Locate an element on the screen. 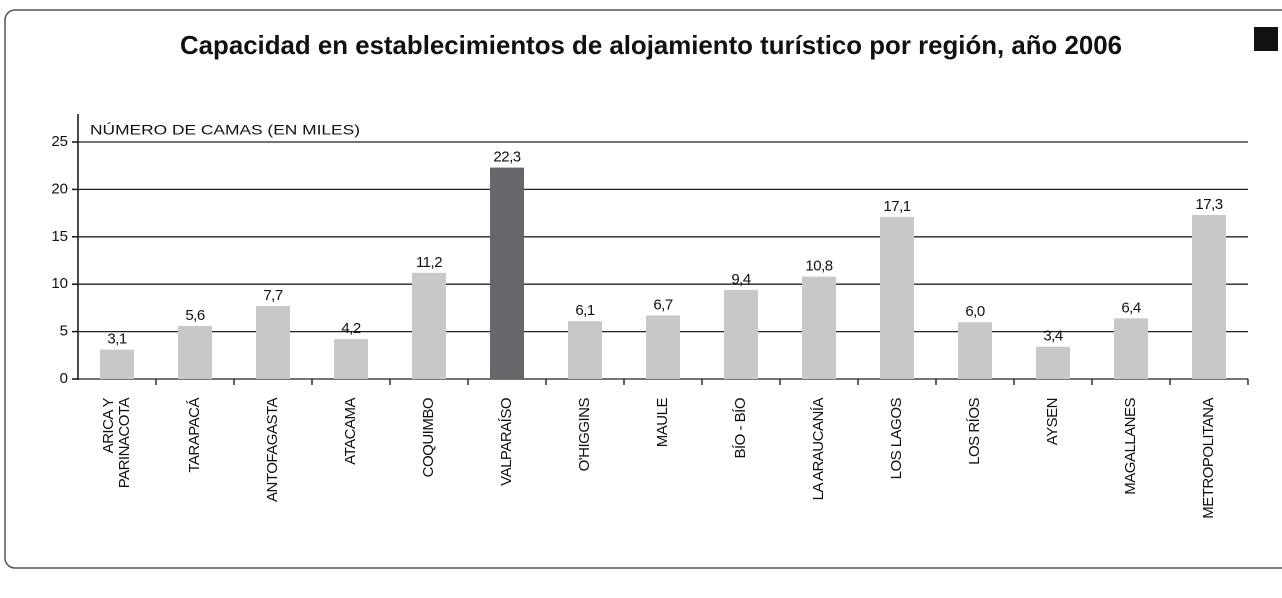 This screenshot has height=598, width=1282. value-label: 6,7 is located at coordinates (663, 304).